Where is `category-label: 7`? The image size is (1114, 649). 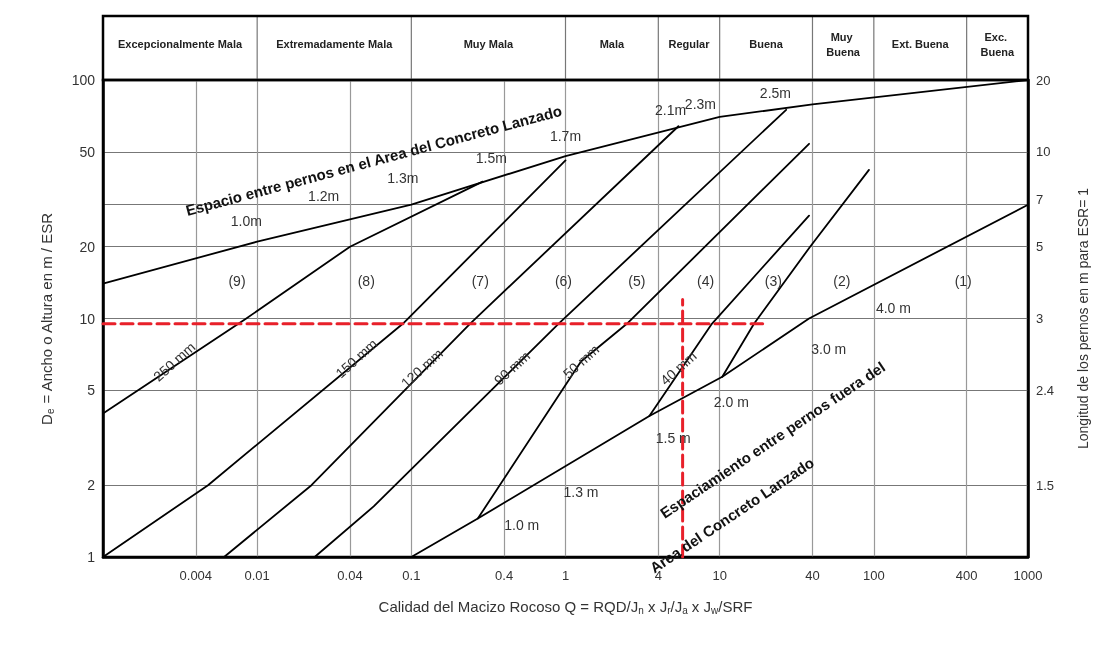
category-label: 7 is located at coordinates (1040, 199).